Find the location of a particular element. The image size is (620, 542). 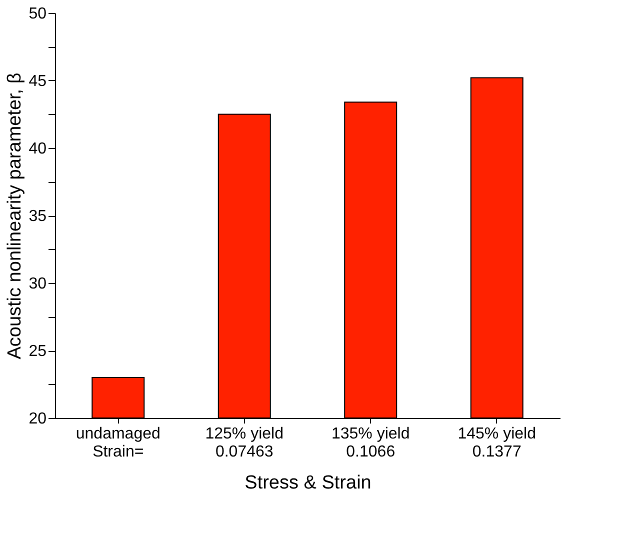

y-axis-title: Acoustic nonlinearity parameter, β is located at coordinates (15, 216).